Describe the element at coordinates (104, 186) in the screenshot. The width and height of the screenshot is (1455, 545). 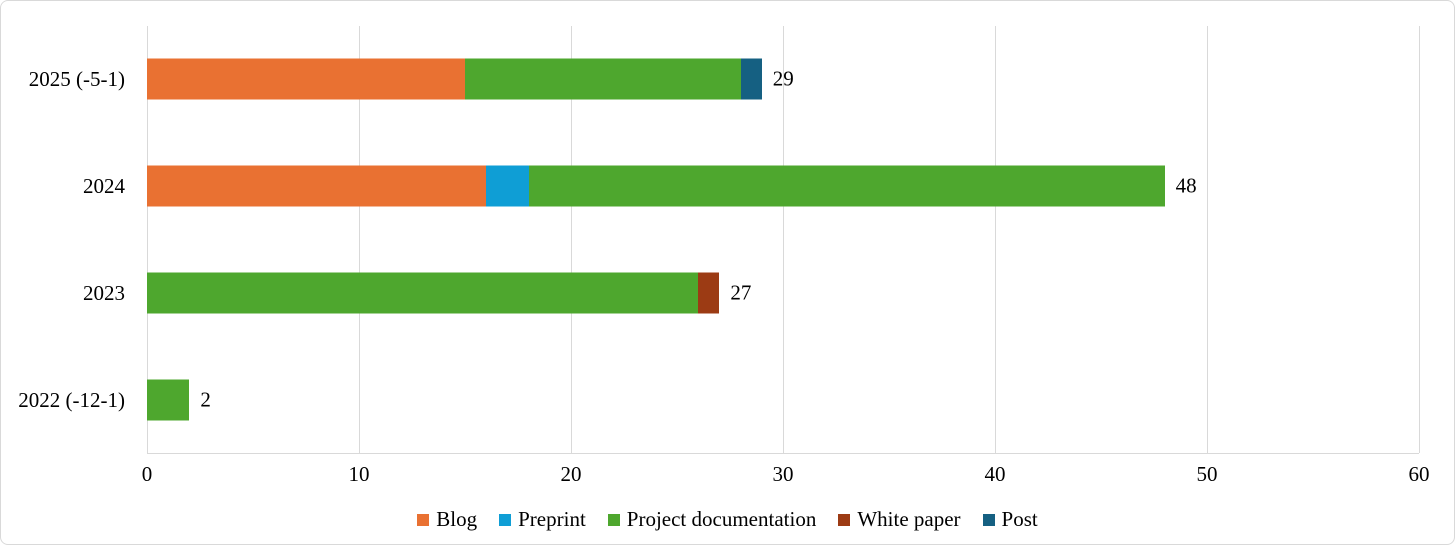
I see `category-label: 2024` at that location.